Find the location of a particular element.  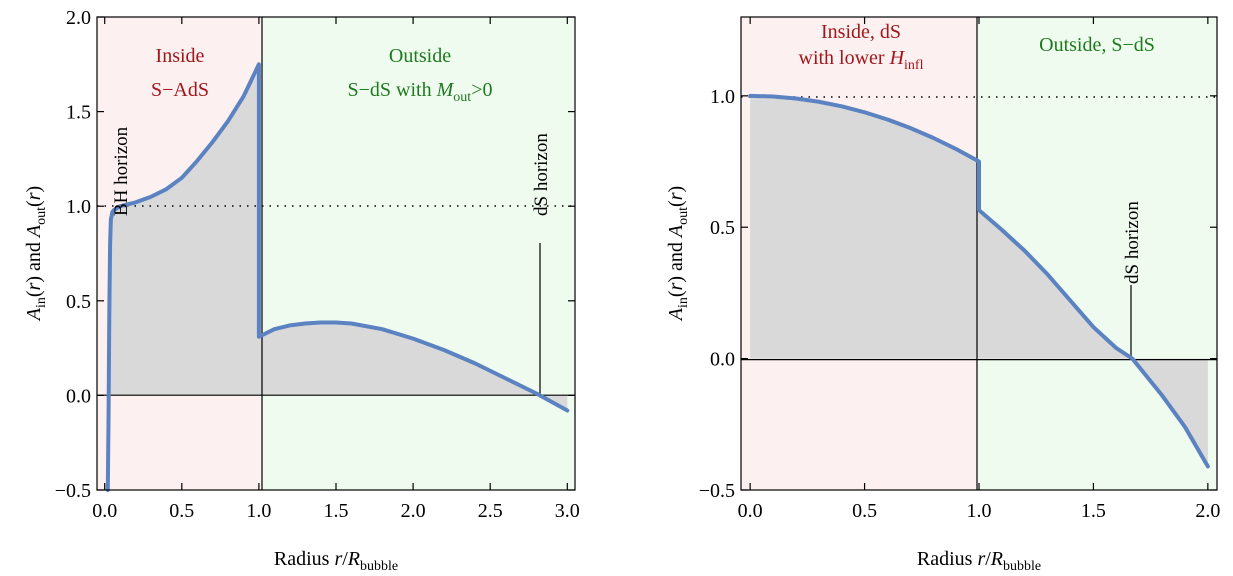

right-inside-line2: with lower Hinfl is located at coordinates (861, 60).